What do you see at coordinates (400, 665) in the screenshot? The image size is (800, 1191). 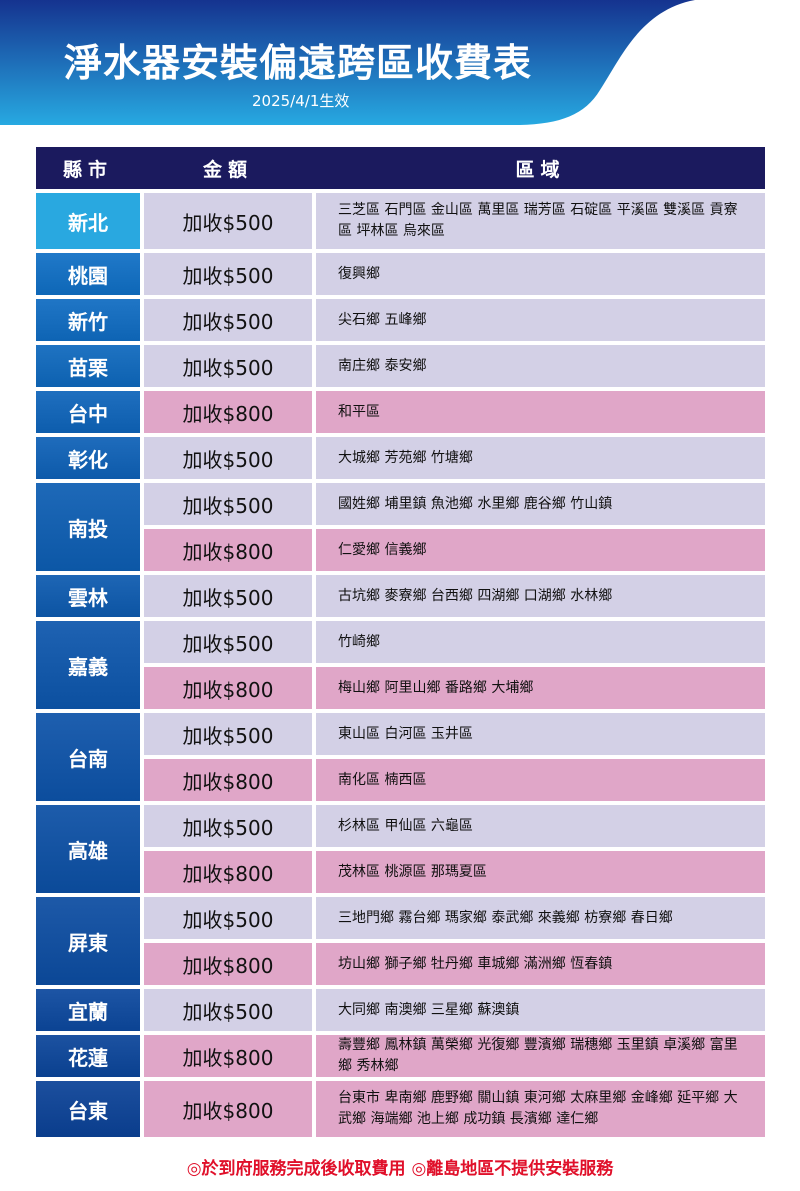 I see `county-group: 嘉義 加收$500 竹崎鄉 加收$800 梅山鄉 阿里山鄉 番路鄉 大埔鄉` at bounding box center [400, 665].